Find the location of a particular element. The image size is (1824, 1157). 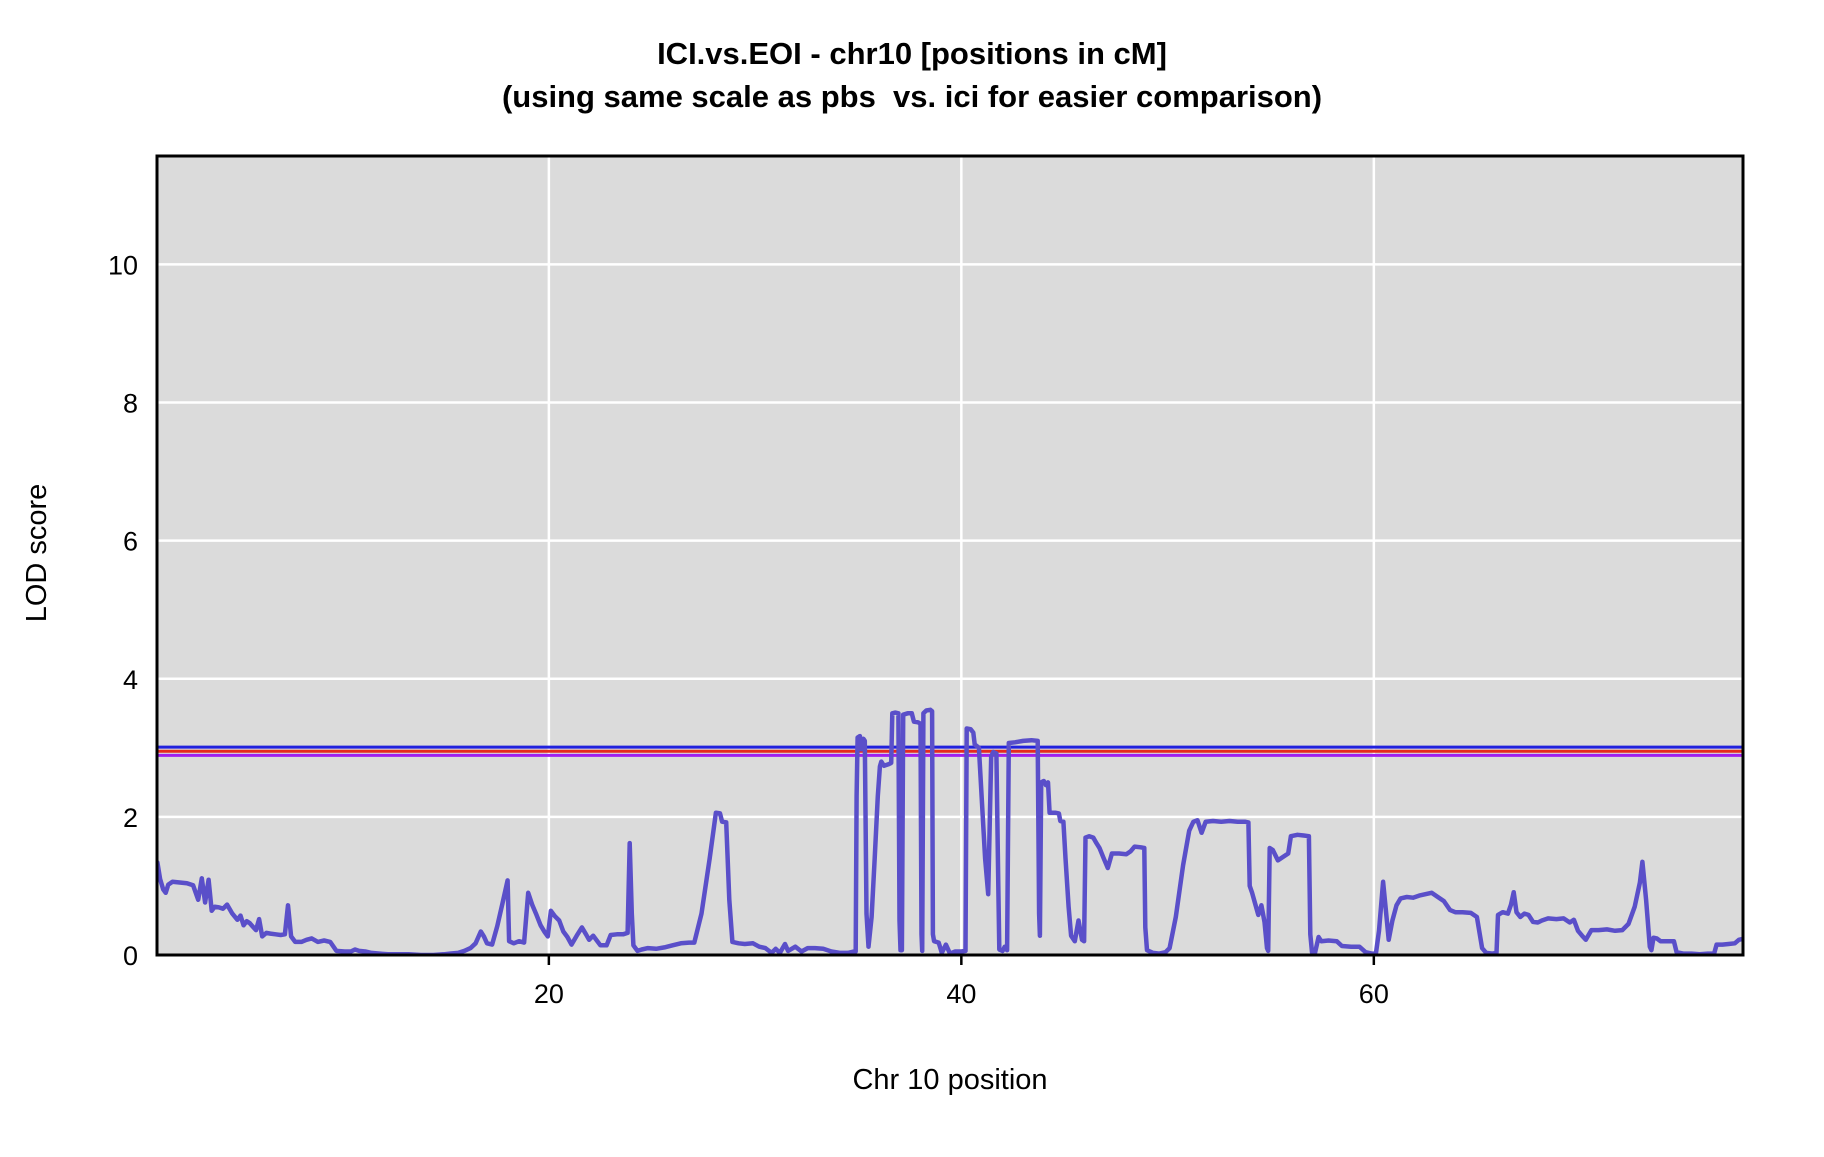

x-tick-label: 40 is located at coordinates (961, 994).